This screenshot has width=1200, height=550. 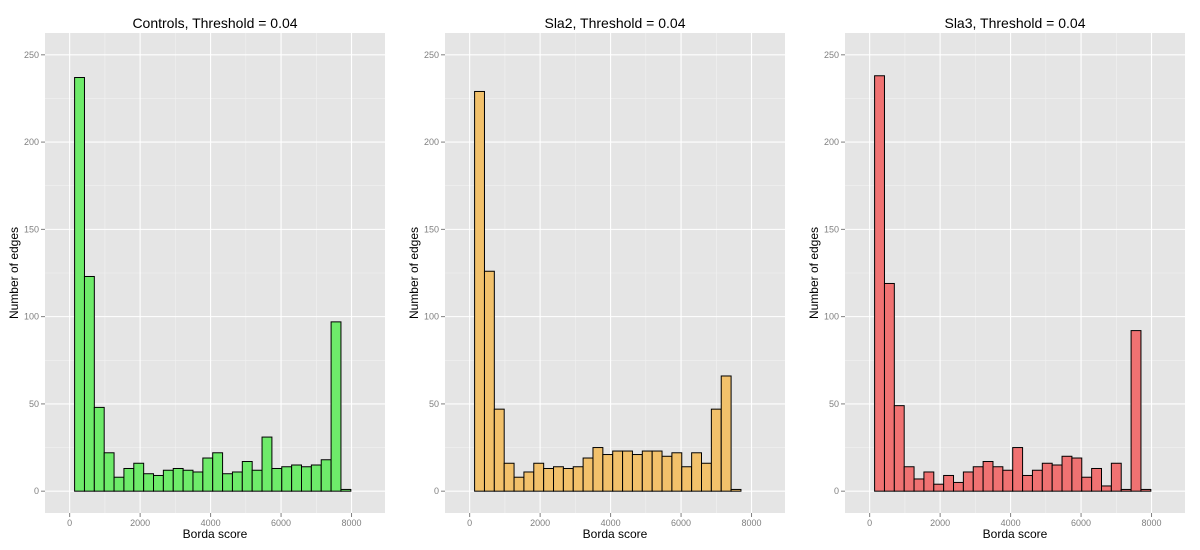 What do you see at coordinates (614, 23) in the screenshot?
I see `panel-title: Sla2, Threshold = 0.04` at bounding box center [614, 23].